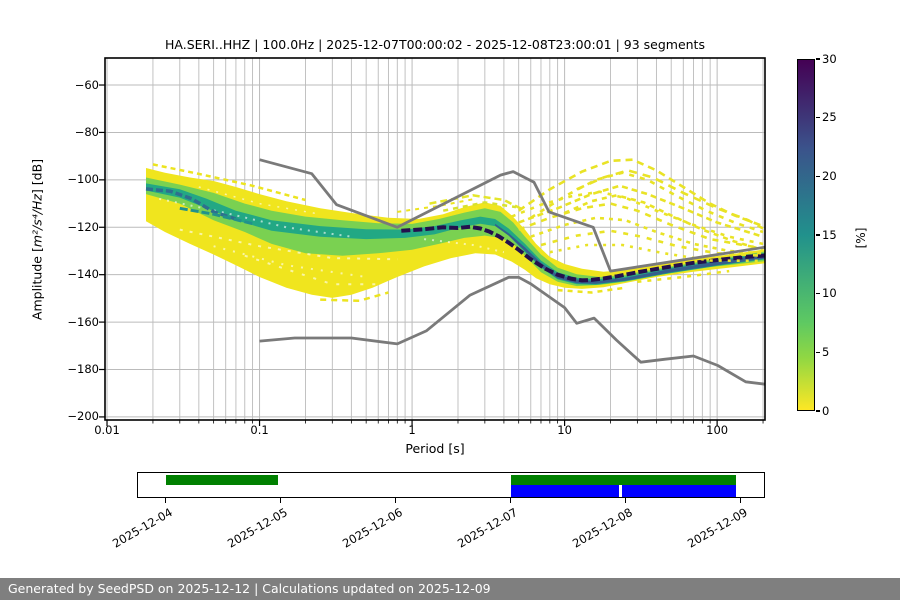 This screenshot has width=900, height=600. I want to click on y-tick-label: −80, so click(86, 131).